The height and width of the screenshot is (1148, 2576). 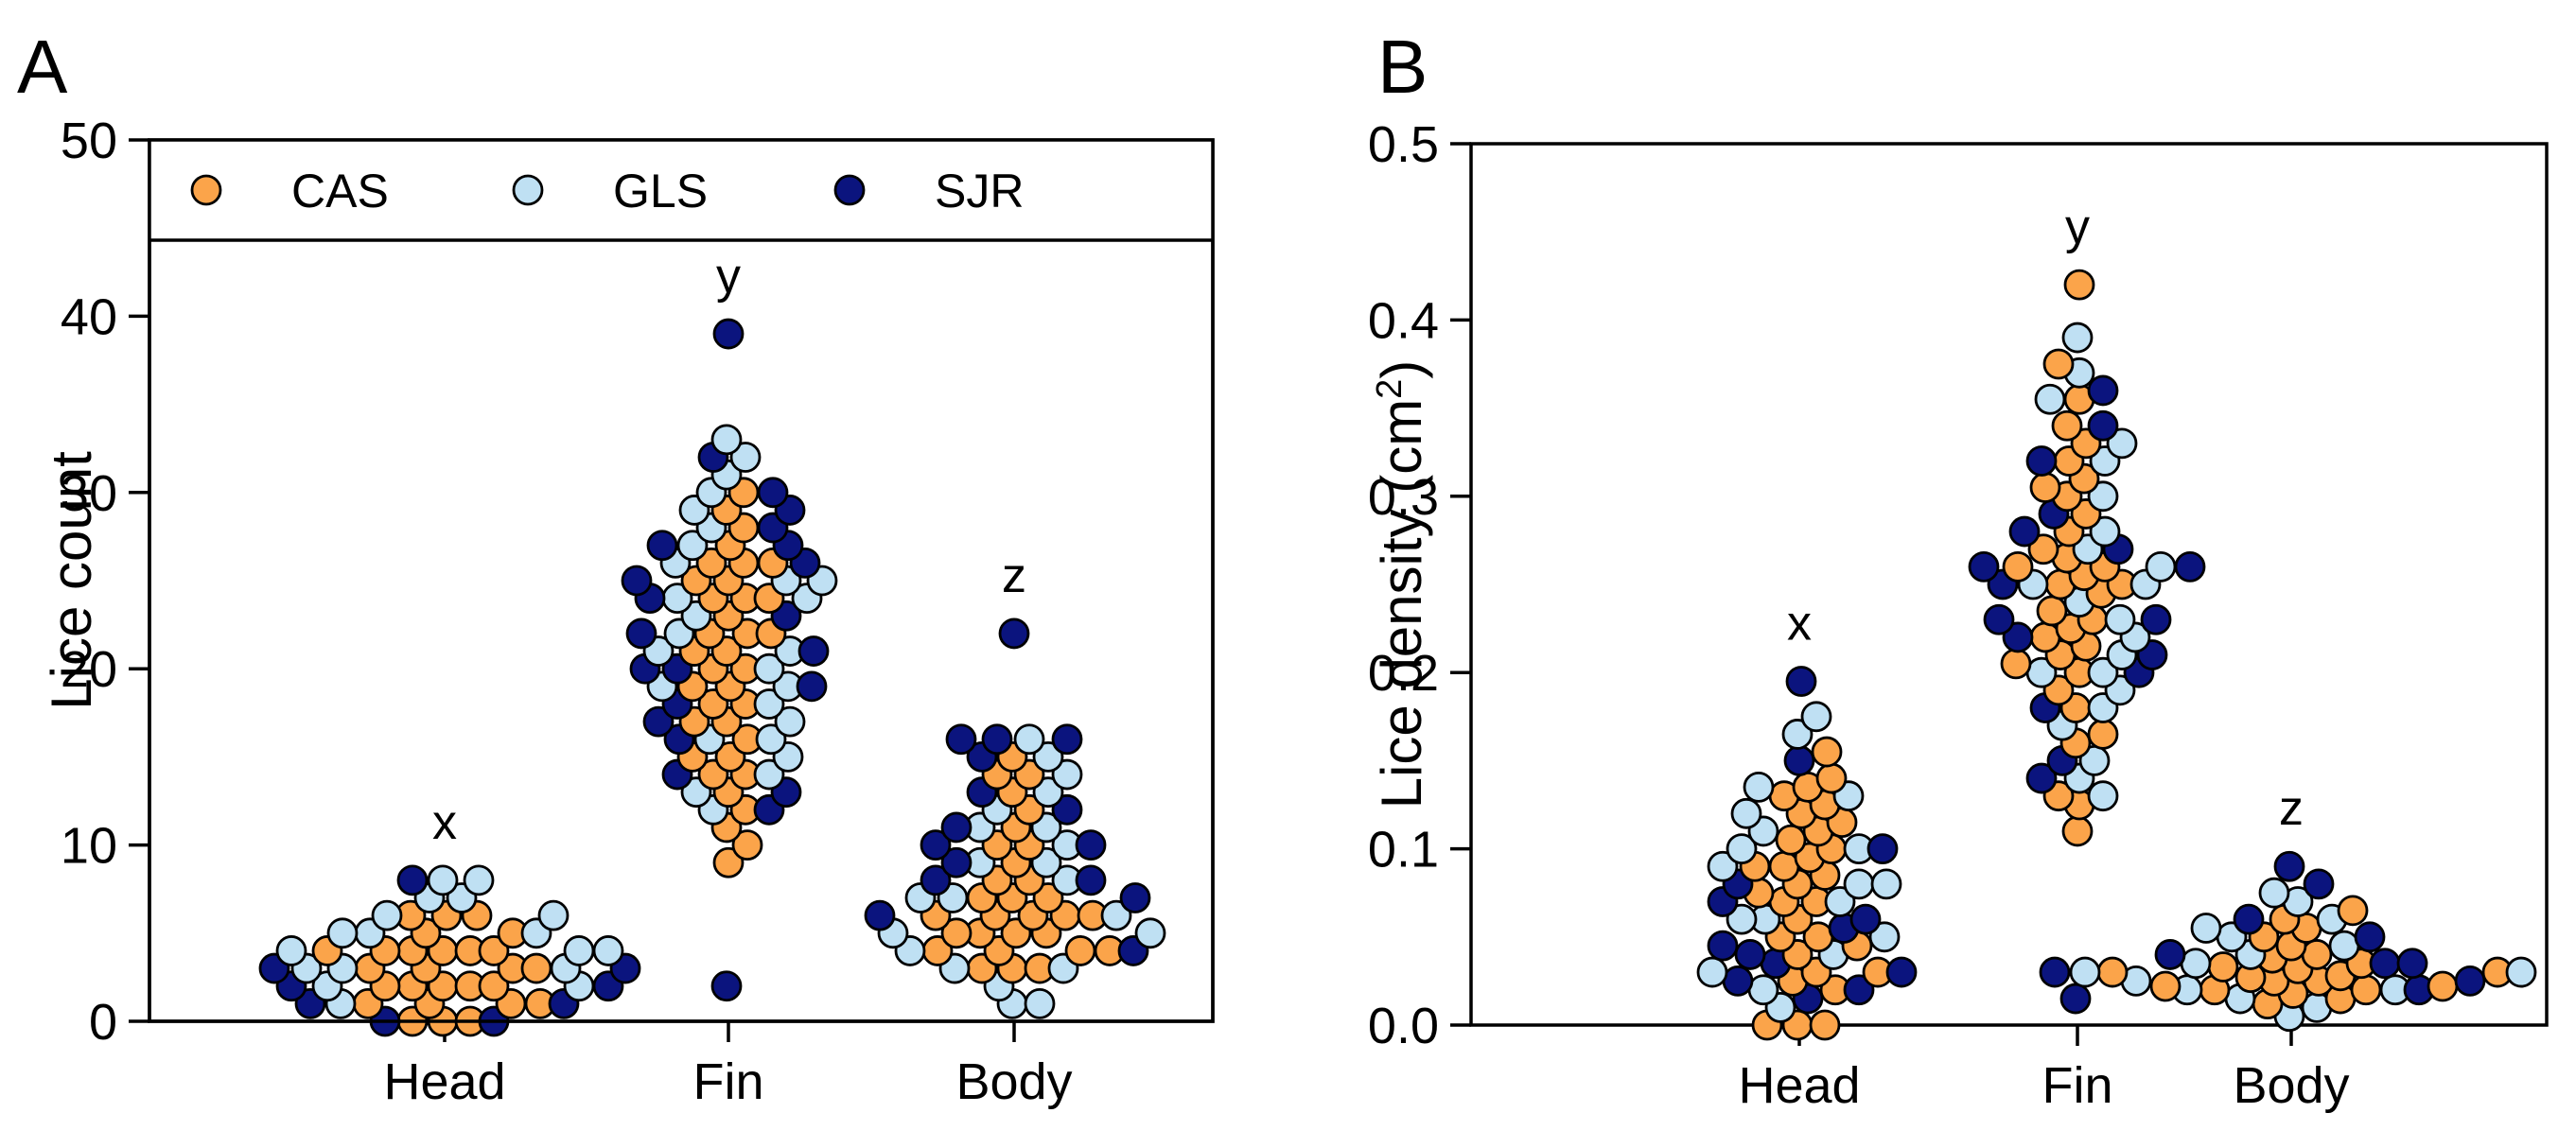 I want to click on y-tick-label: 0.2, so click(x=1404, y=674).